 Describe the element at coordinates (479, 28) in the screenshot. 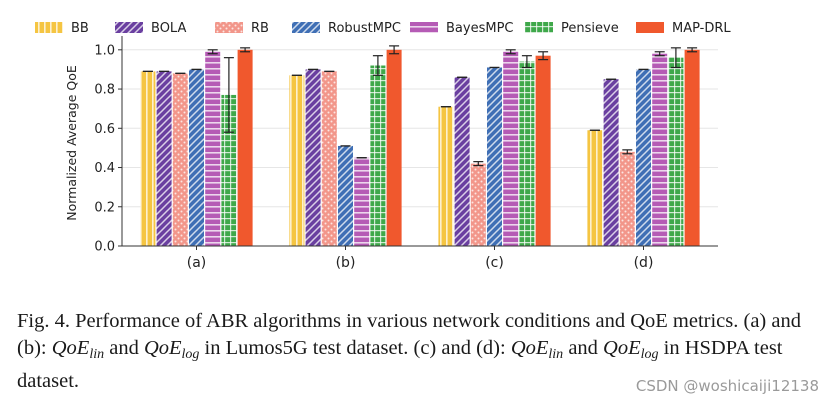

I see `legend-label-bayesmpc: BayesMPC` at that location.